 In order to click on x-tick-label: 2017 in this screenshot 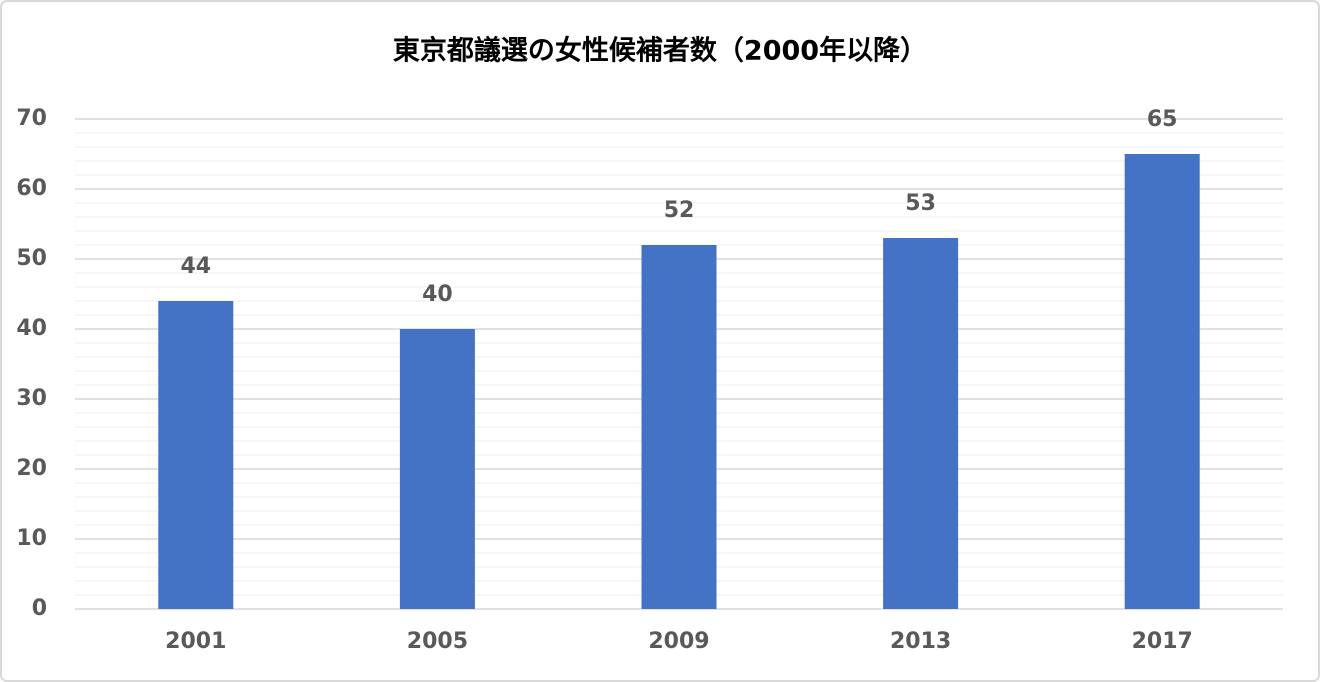, I will do `click(1162, 641)`.